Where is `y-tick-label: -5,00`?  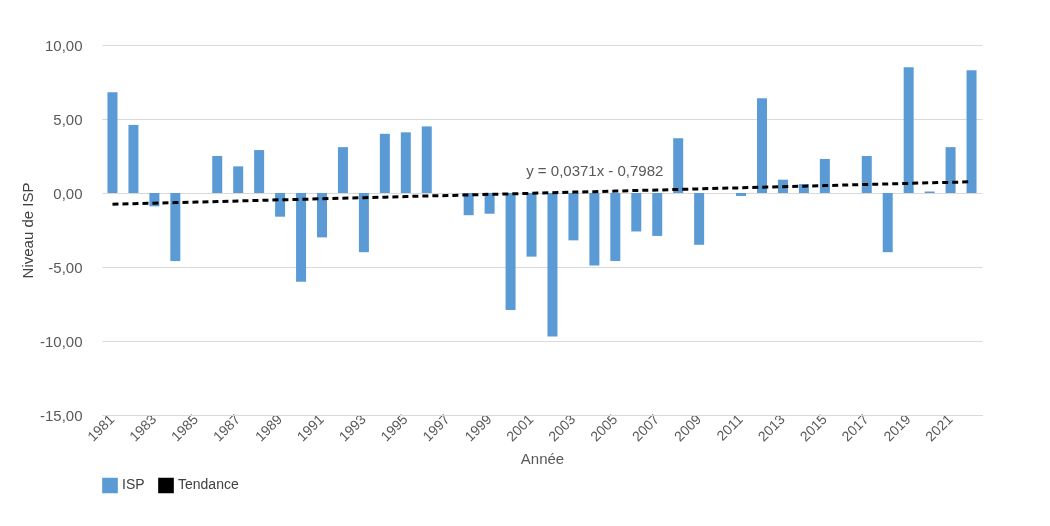
y-tick-label: -5,00 is located at coordinates (65, 267).